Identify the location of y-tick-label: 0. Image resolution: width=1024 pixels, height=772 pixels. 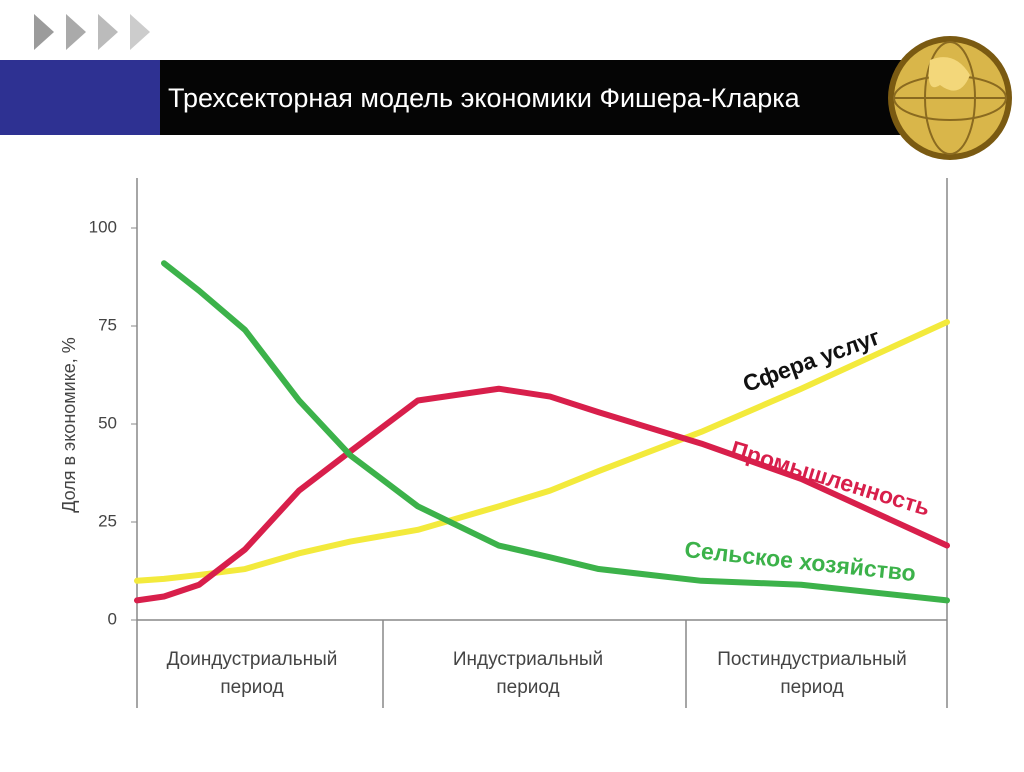
(112, 618).